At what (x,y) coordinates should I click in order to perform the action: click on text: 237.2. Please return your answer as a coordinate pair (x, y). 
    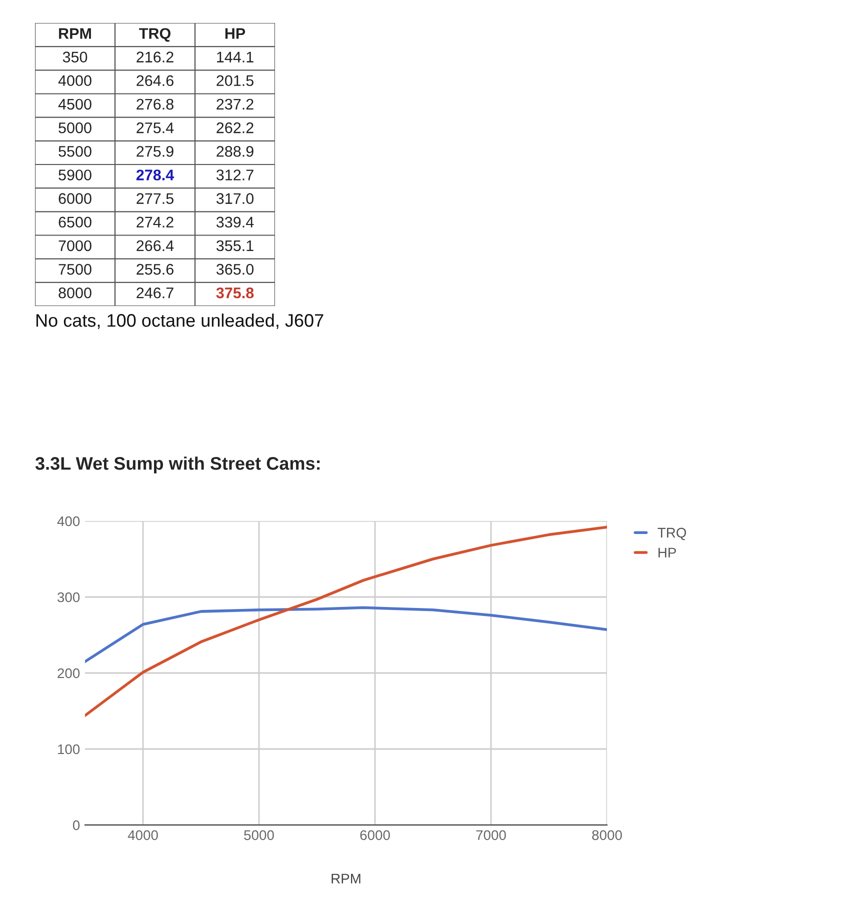
    Looking at the image, I should click on (235, 104).